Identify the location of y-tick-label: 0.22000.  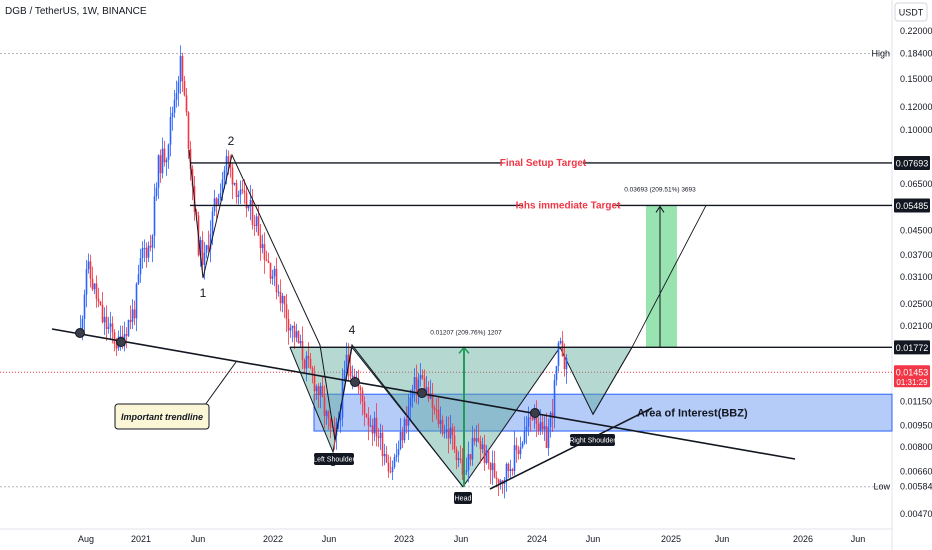
(916, 31).